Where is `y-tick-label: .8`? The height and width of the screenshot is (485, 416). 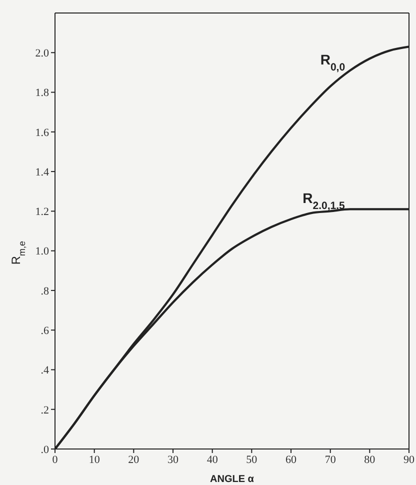
y-tick-label: .8 is located at coordinates (45, 291).